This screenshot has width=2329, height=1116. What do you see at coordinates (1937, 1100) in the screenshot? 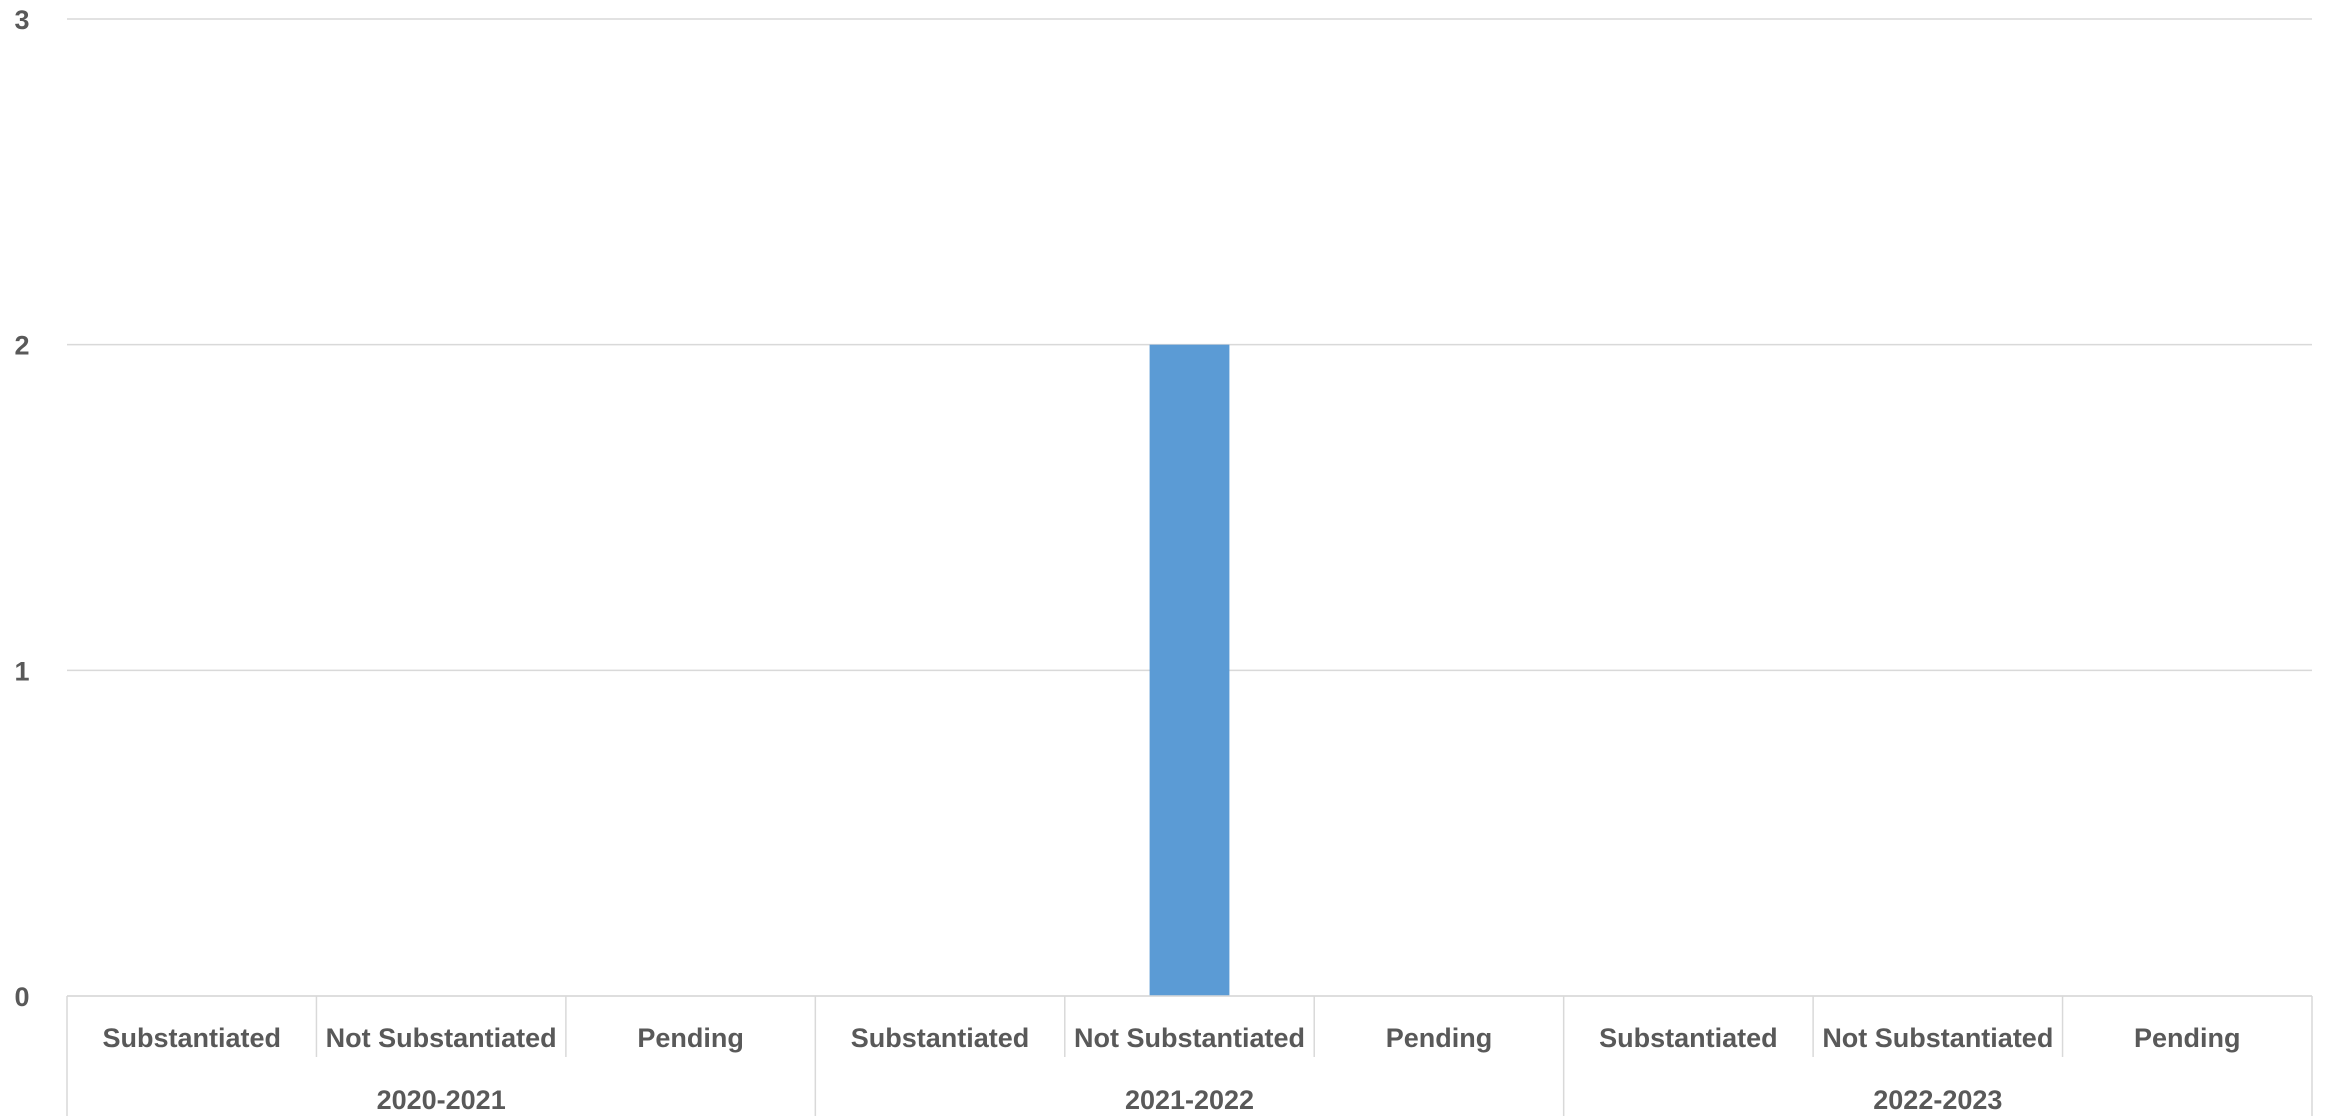
I see `group-label: 2022-2023` at bounding box center [1937, 1100].